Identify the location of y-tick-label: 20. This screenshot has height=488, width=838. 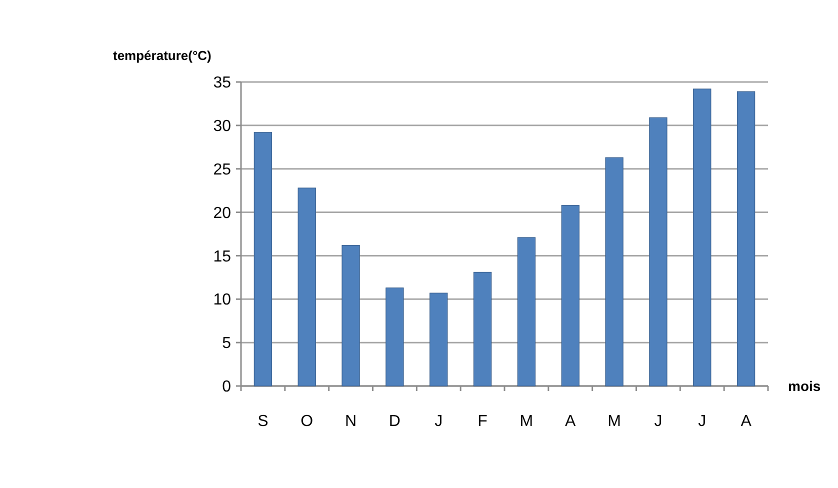
(222, 213).